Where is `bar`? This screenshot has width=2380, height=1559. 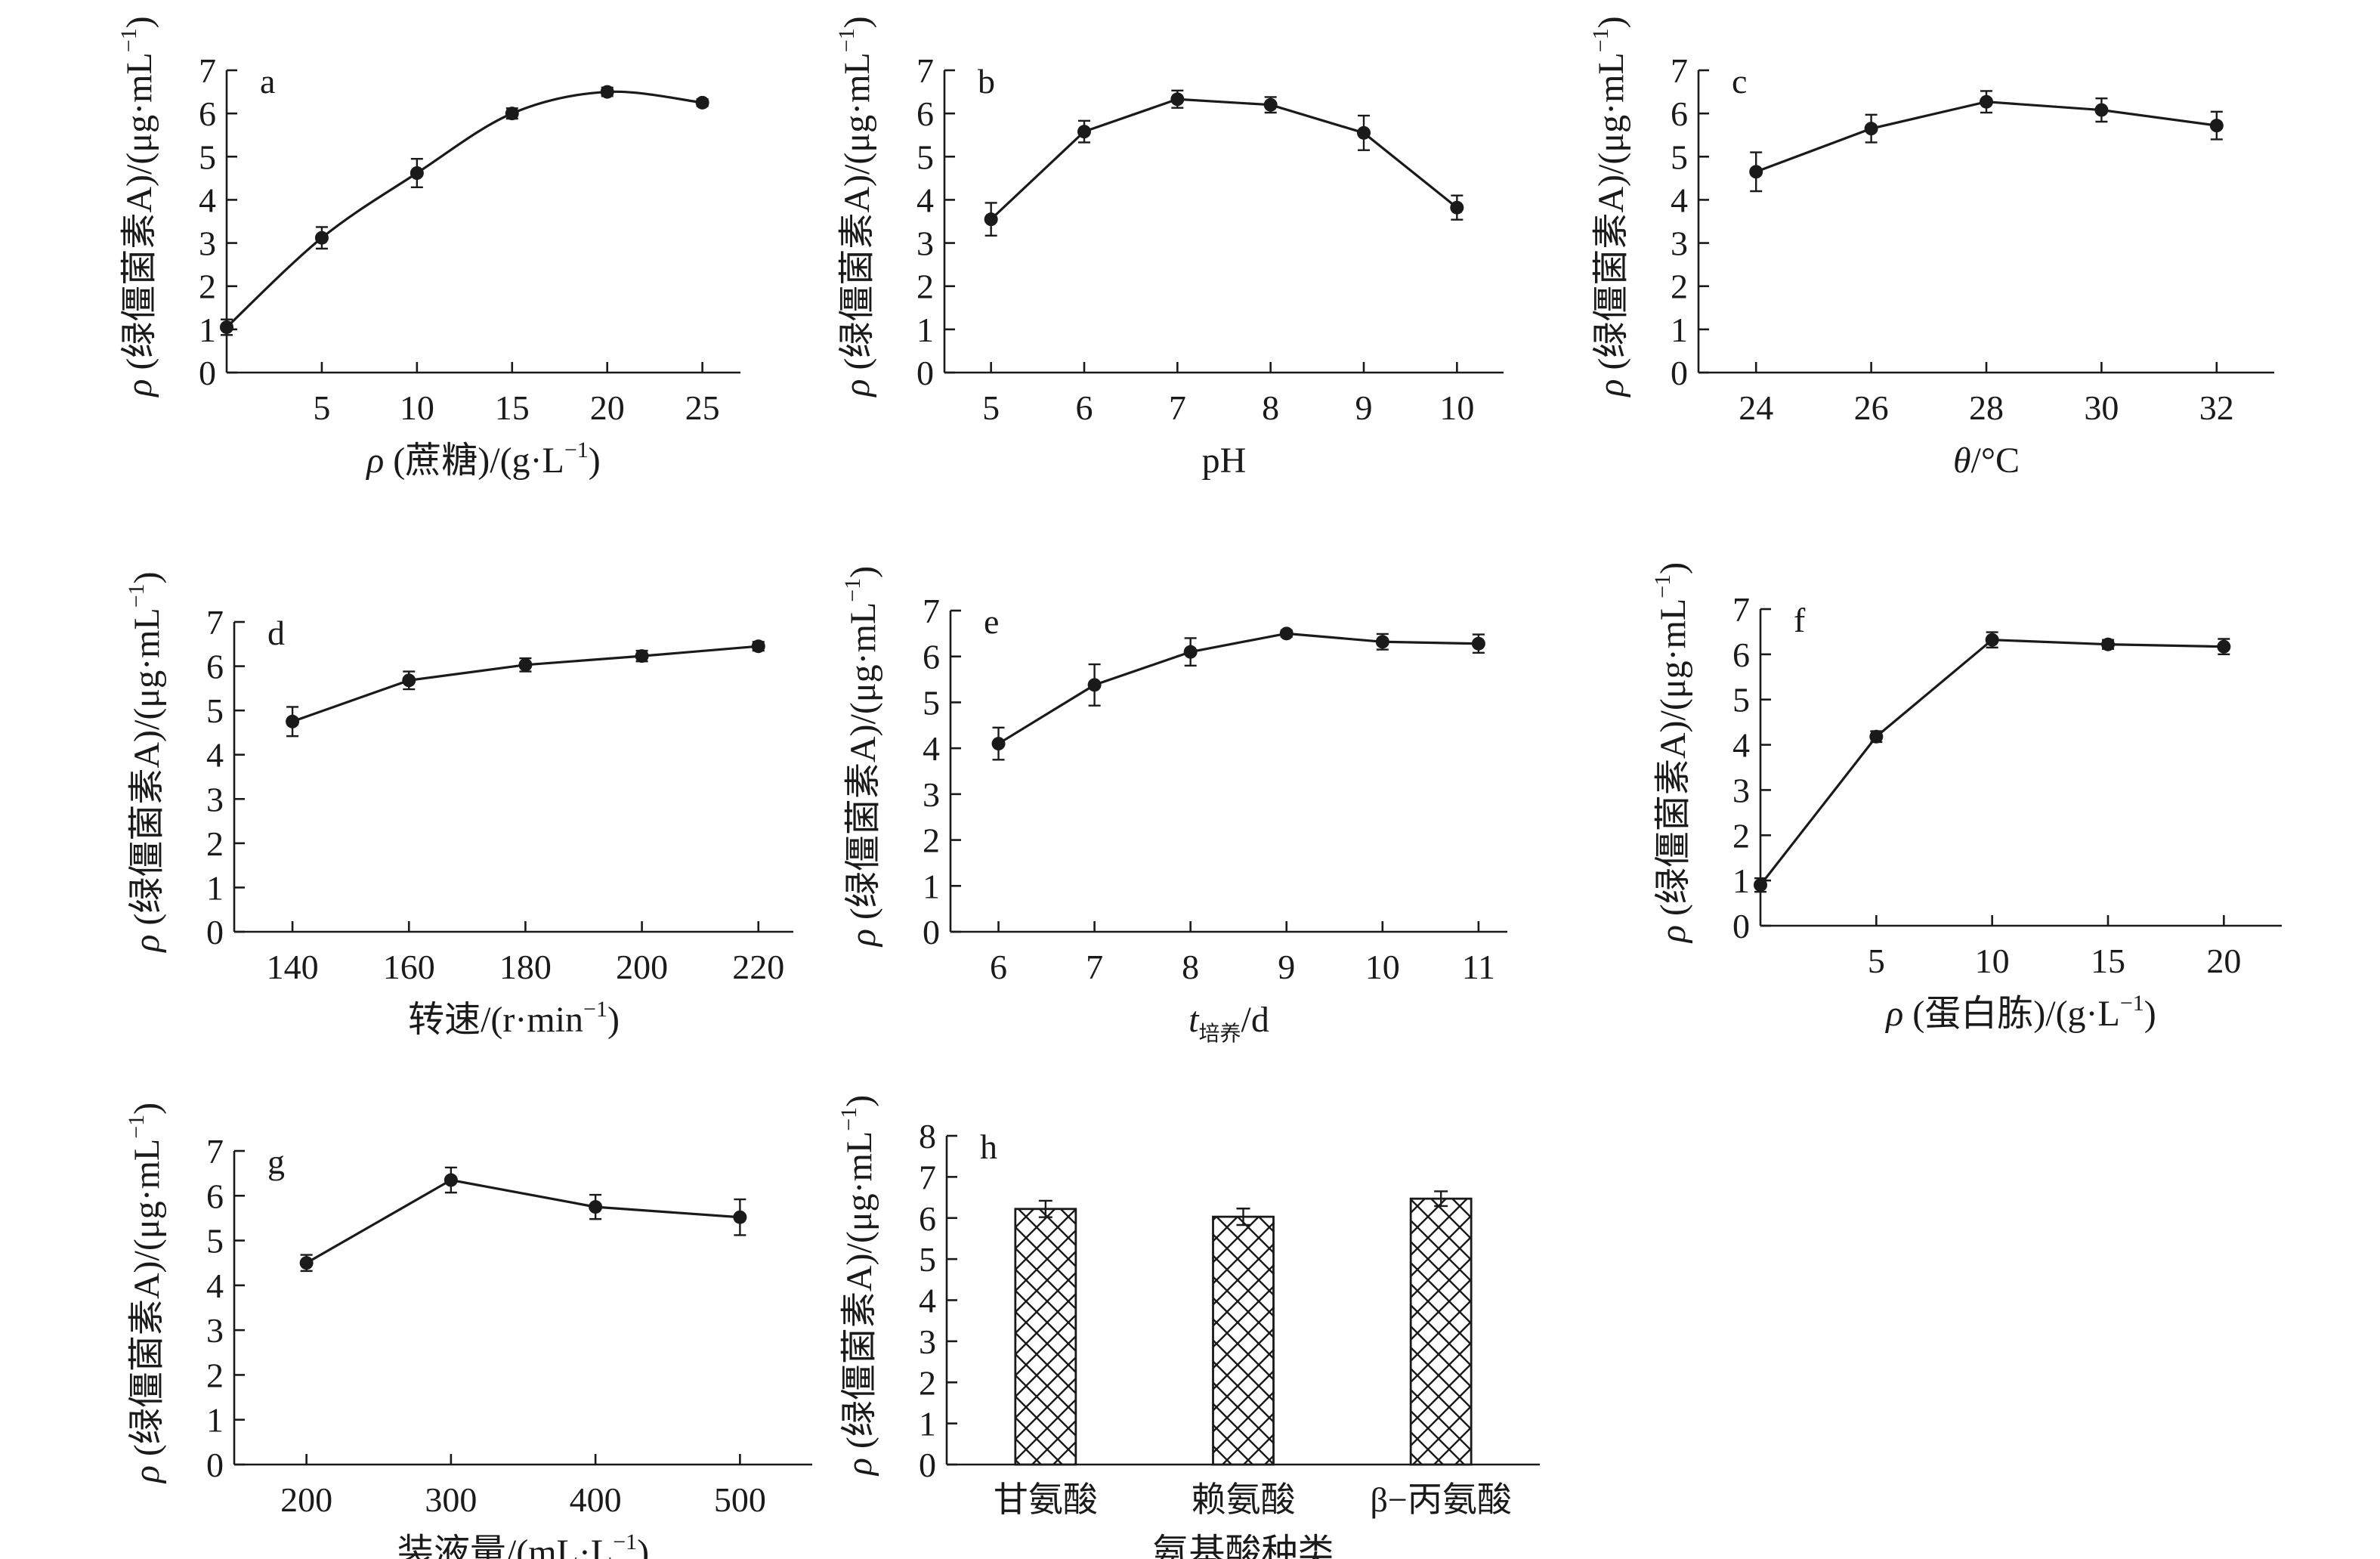
bar is located at coordinates (1441, 1331).